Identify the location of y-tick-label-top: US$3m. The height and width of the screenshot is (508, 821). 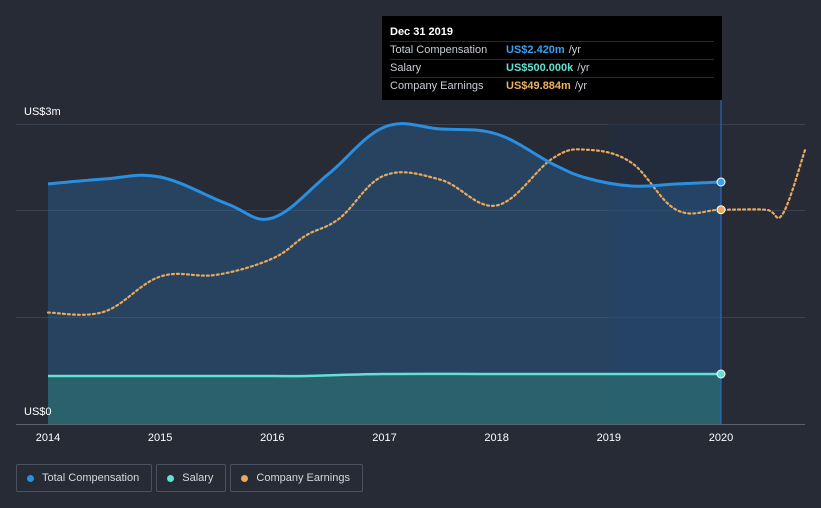
(42, 112).